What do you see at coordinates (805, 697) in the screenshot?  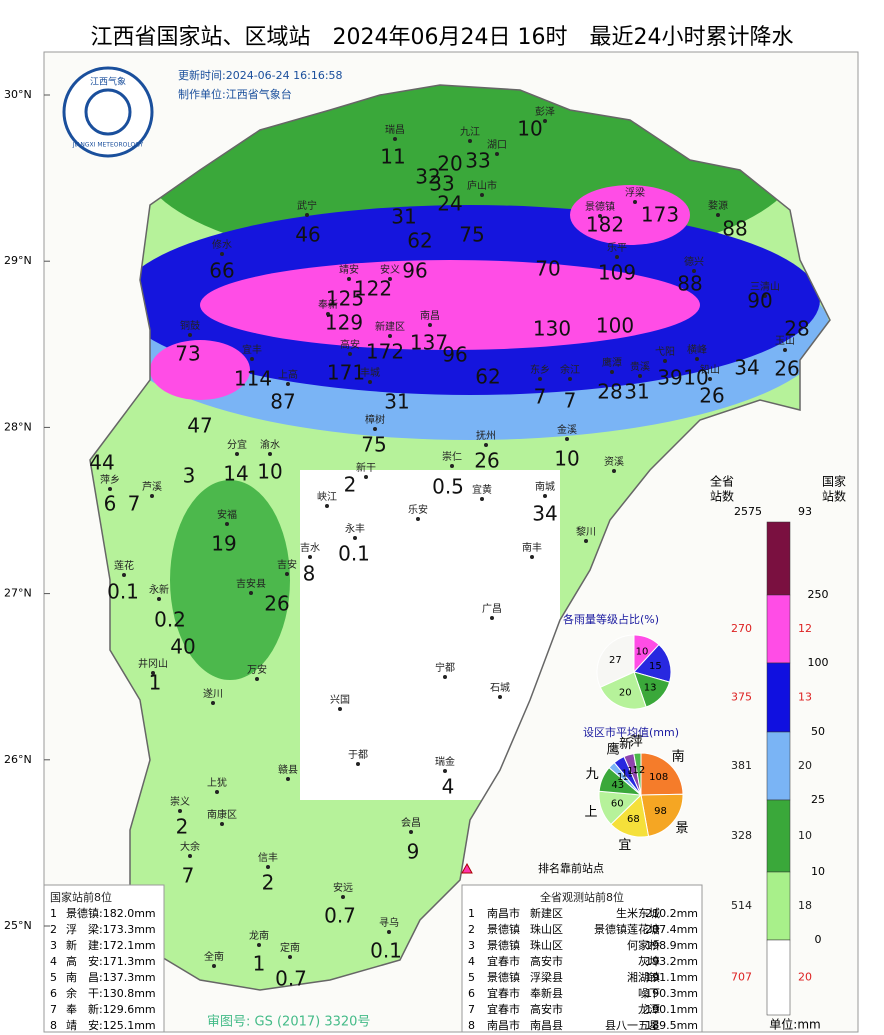 I see `legend-count: 13` at bounding box center [805, 697].